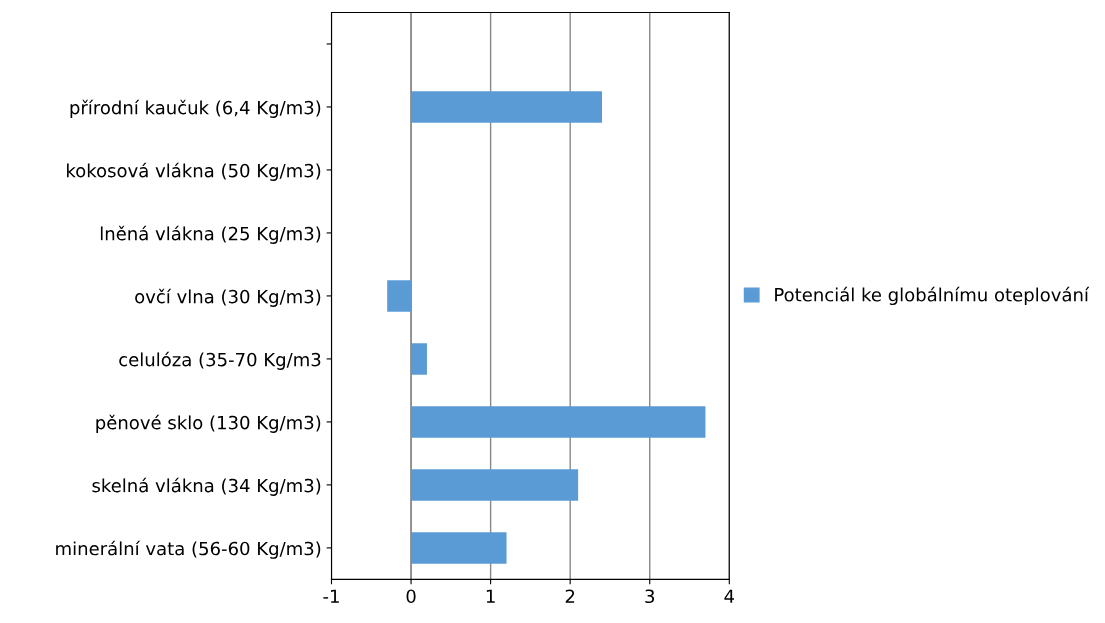 The image size is (1105, 623). I want to click on y-tick-label: kokosová vlákna (50 Kg/m3), so click(194, 171).